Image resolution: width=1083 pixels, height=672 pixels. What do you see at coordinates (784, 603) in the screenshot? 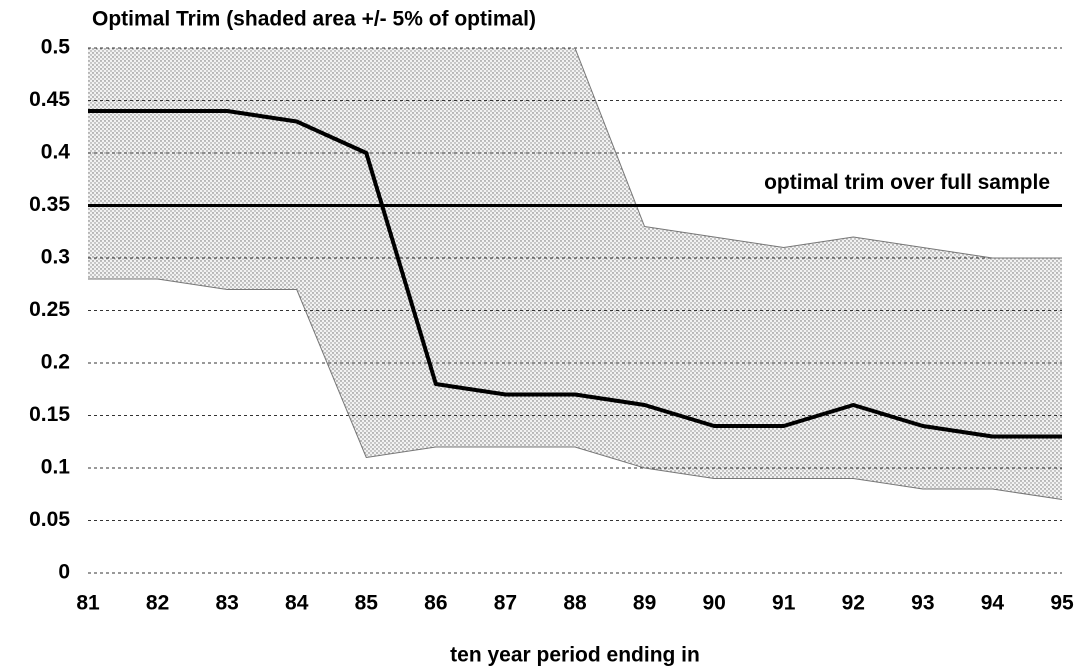
I see `x-tick-label: 91` at bounding box center [784, 603].